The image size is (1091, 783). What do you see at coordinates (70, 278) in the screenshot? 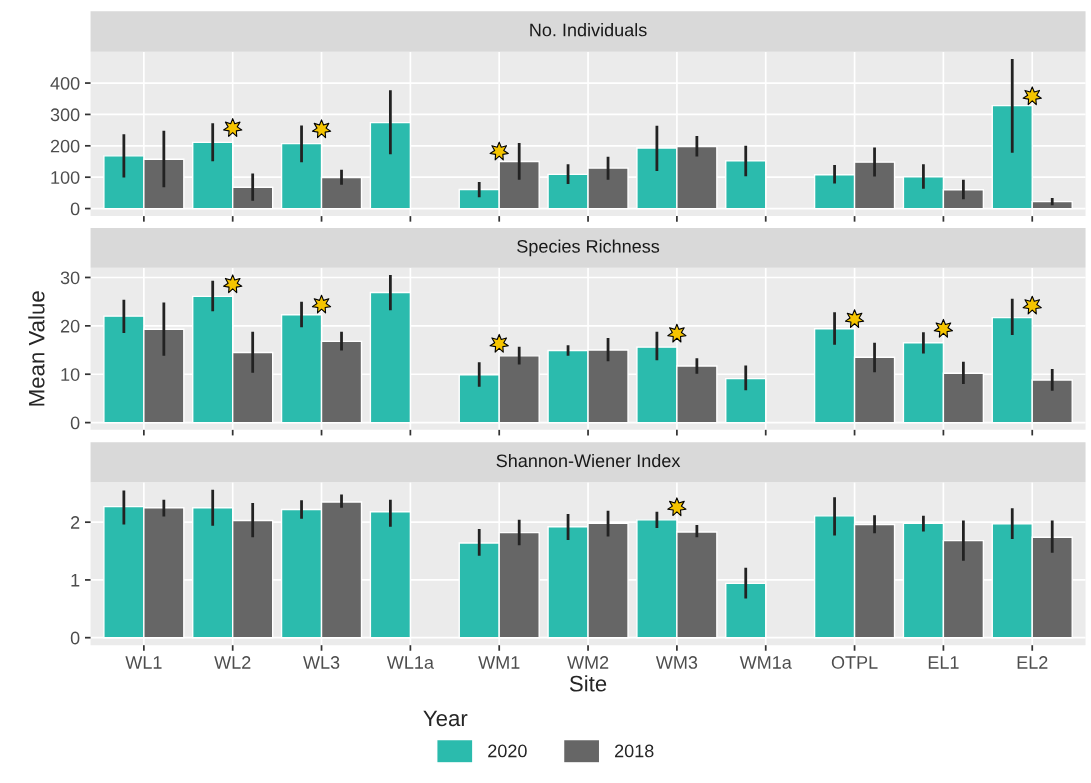
I see `y-tick-label: 30` at bounding box center [70, 278].